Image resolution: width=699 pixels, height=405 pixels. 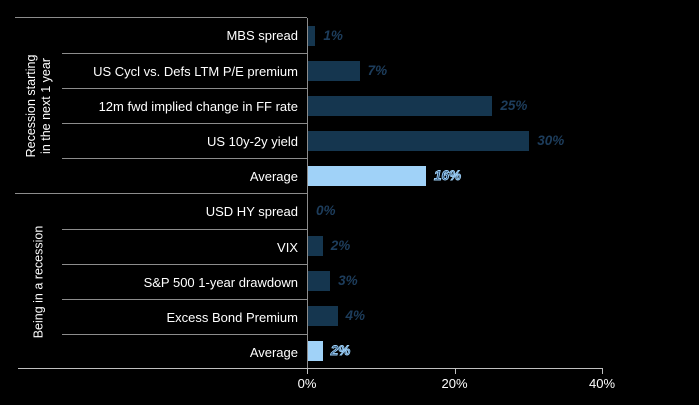 I want to click on value-label: 0%, so click(x=326, y=210).